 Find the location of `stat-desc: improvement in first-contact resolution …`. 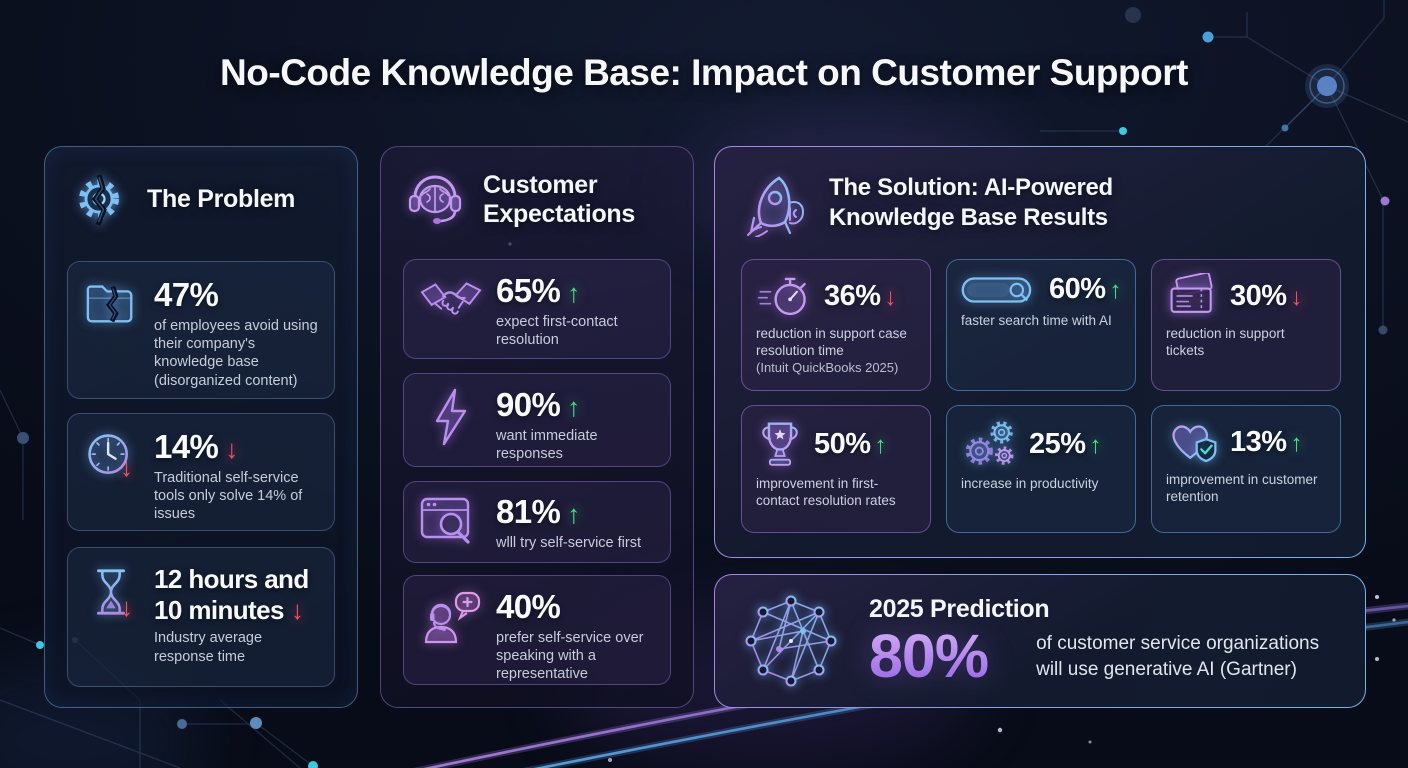

stat-desc: improvement in first-contact resolution … is located at coordinates (826, 492).